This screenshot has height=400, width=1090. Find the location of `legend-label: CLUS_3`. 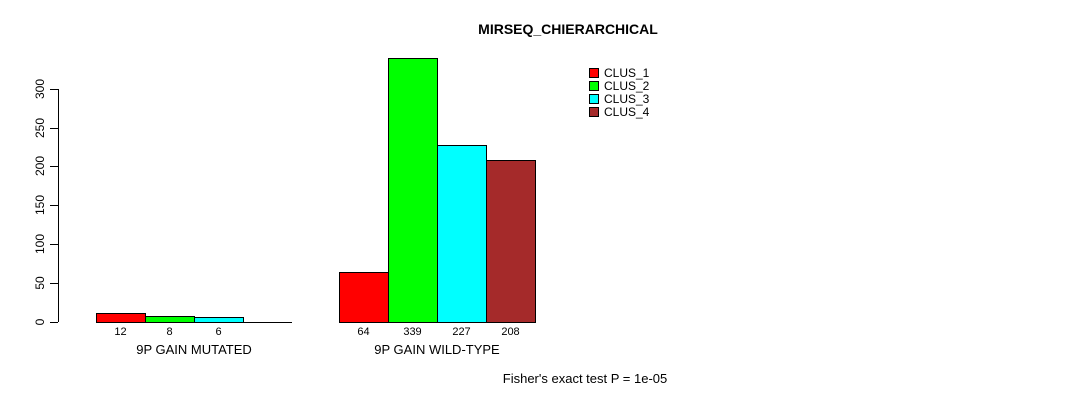

legend-label: CLUS_3 is located at coordinates (627, 98).